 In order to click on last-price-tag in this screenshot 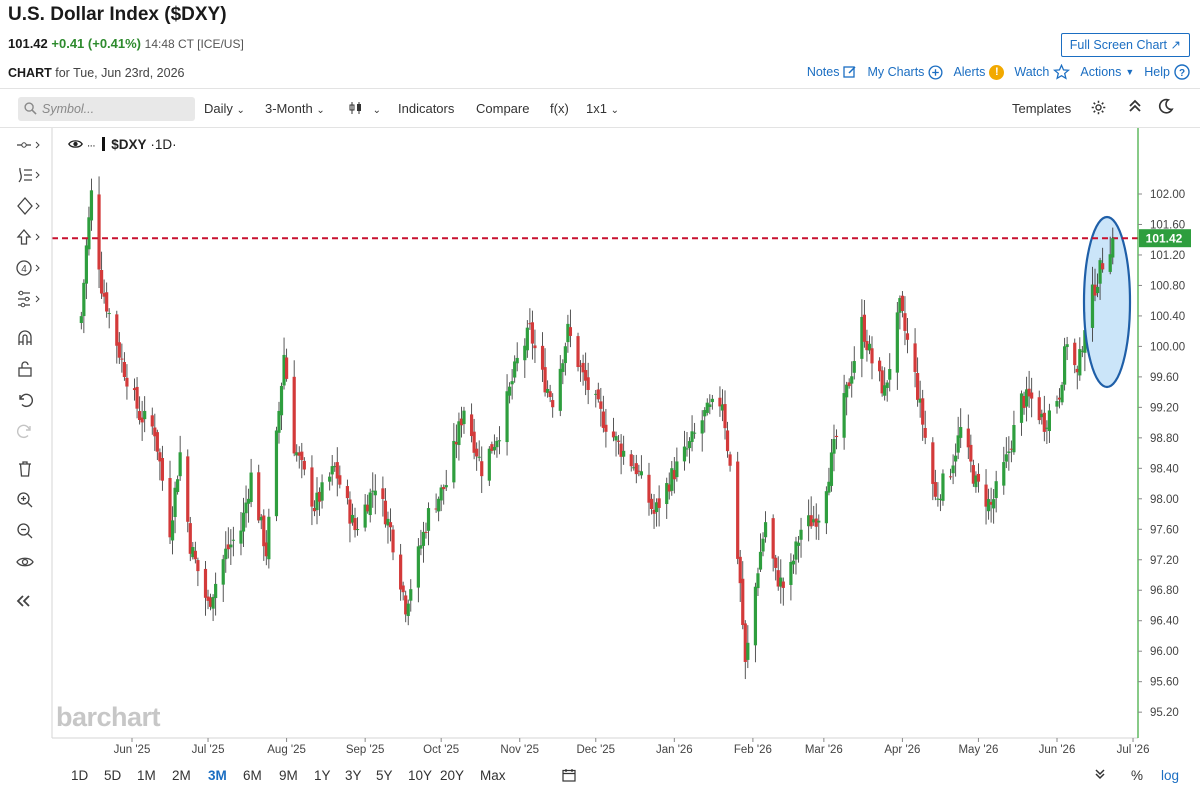, I will do `click(1165, 238)`.